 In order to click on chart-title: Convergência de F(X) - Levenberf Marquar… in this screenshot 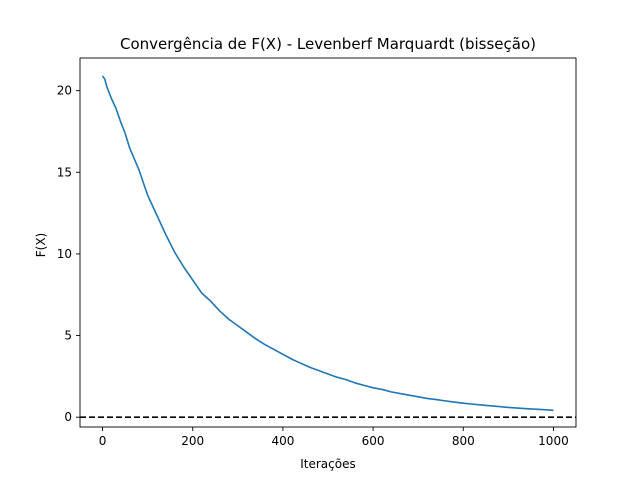, I will do `click(328, 44)`.